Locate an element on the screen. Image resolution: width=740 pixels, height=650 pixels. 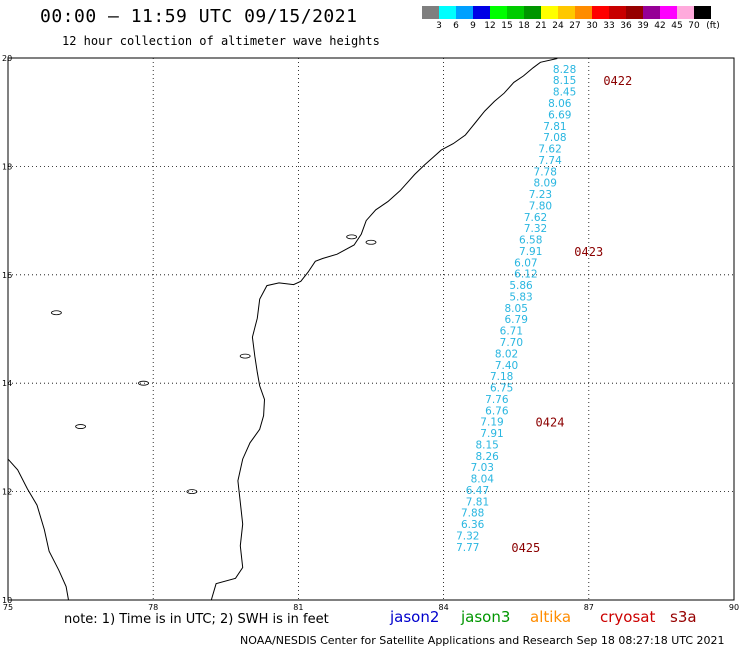
wave-height-label: 7.19 is located at coordinates (491, 423).